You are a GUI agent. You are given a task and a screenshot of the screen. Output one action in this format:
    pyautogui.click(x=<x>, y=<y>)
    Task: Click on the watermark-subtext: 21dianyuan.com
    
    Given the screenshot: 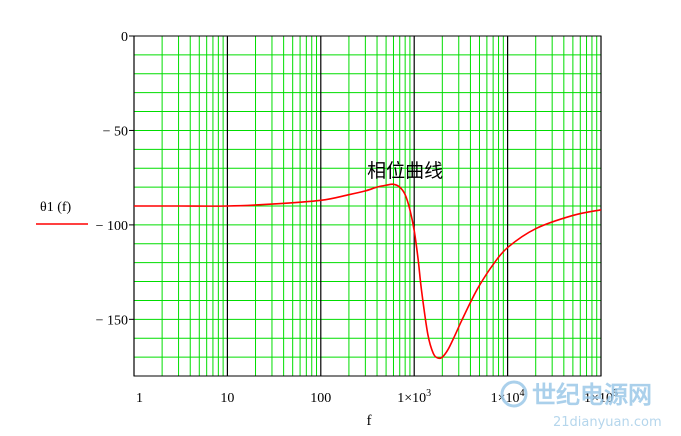 What is the action you would take?
    pyautogui.click(x=607, y=422)
    